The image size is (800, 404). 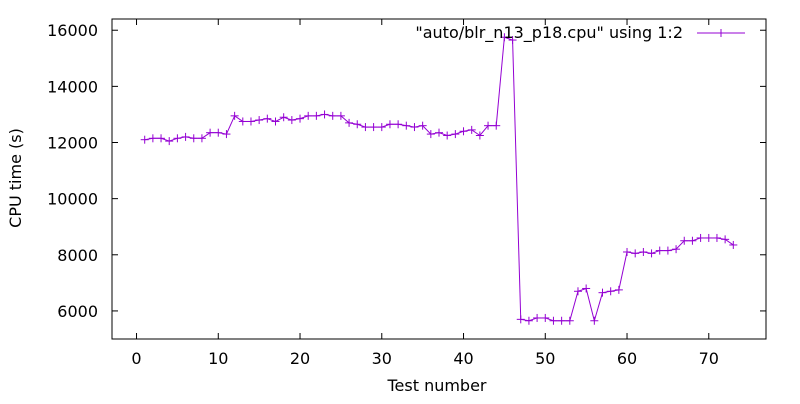 What do you see at coordinates (15, 178) in the screenshot?
I see `y-axis-label: CPU time (s)` at bounding box center [15, 178].